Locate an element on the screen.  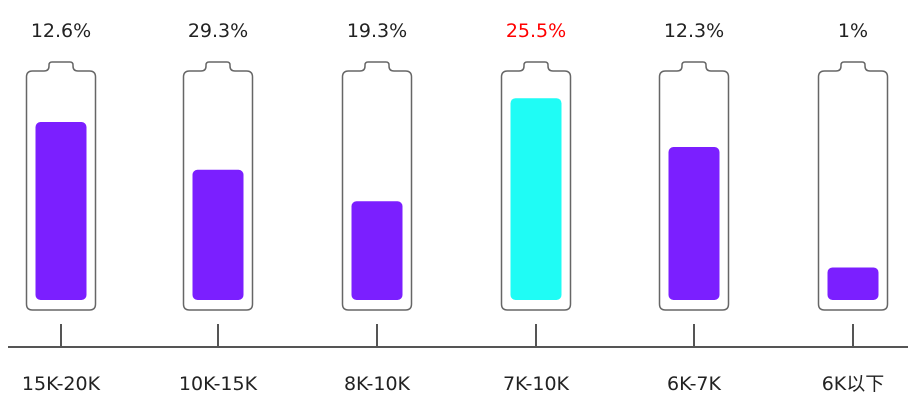
value-label: 12.3% is located at coordinates (694, 31).